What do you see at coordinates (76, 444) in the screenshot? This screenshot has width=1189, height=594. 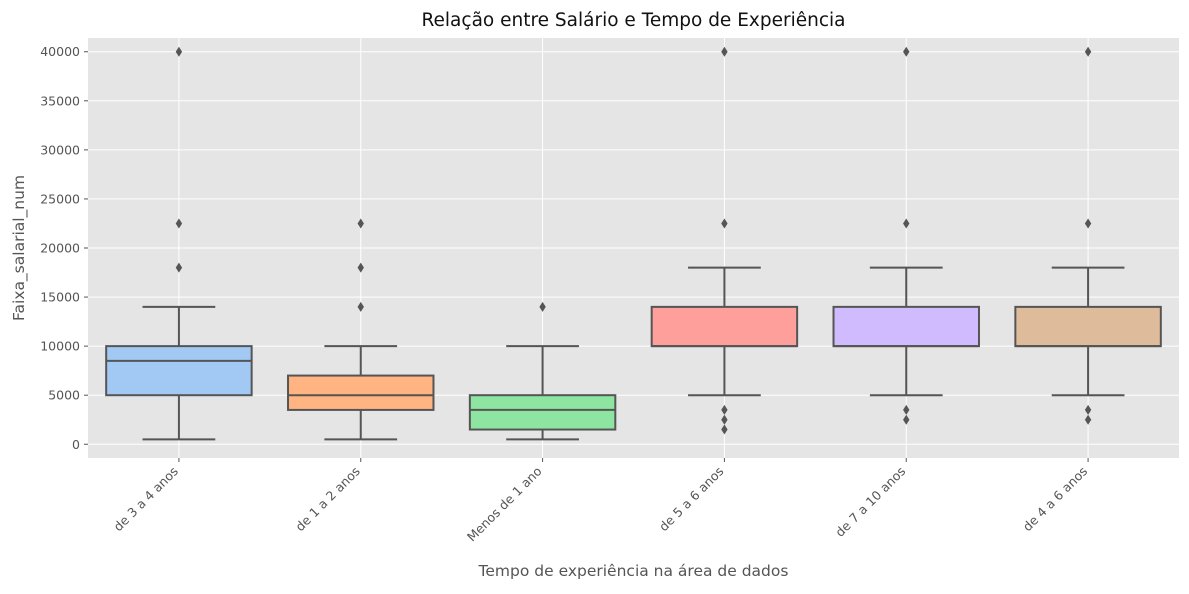 I see `y-tick-label: 0` at bounding box center [76, 444].